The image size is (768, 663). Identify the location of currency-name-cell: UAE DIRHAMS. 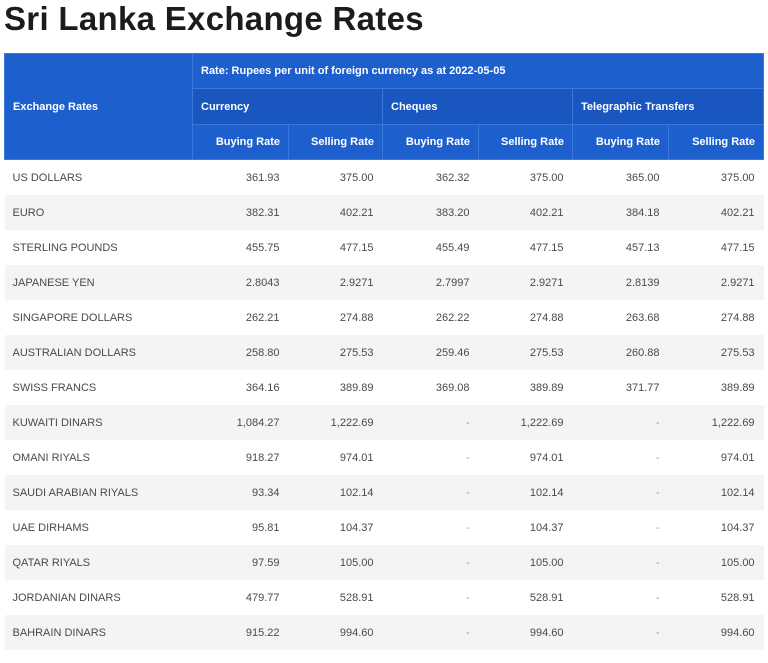
(98, 527).